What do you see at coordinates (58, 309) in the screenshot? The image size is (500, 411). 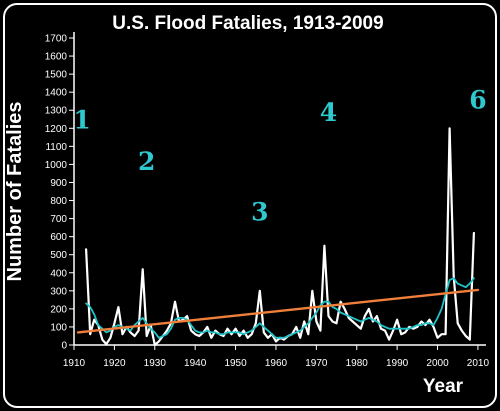 I see `y-tick-label: 200` at bounding box center [58, 309].